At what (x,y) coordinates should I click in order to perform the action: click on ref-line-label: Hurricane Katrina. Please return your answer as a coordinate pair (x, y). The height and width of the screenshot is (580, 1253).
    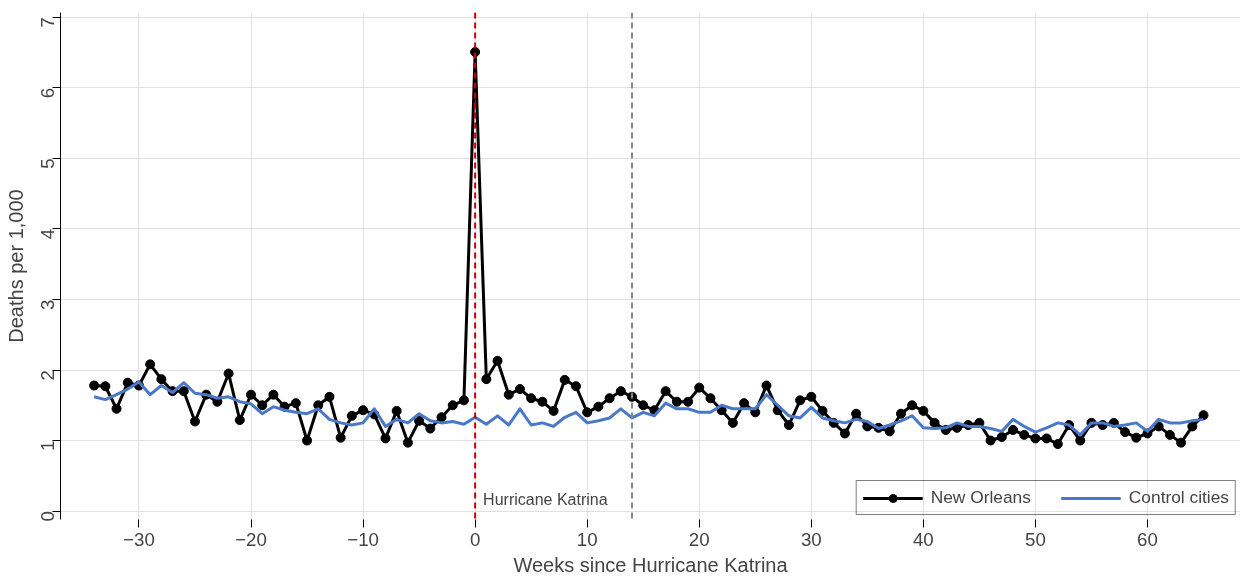
    Looking at the image, I should click on (545, 499).